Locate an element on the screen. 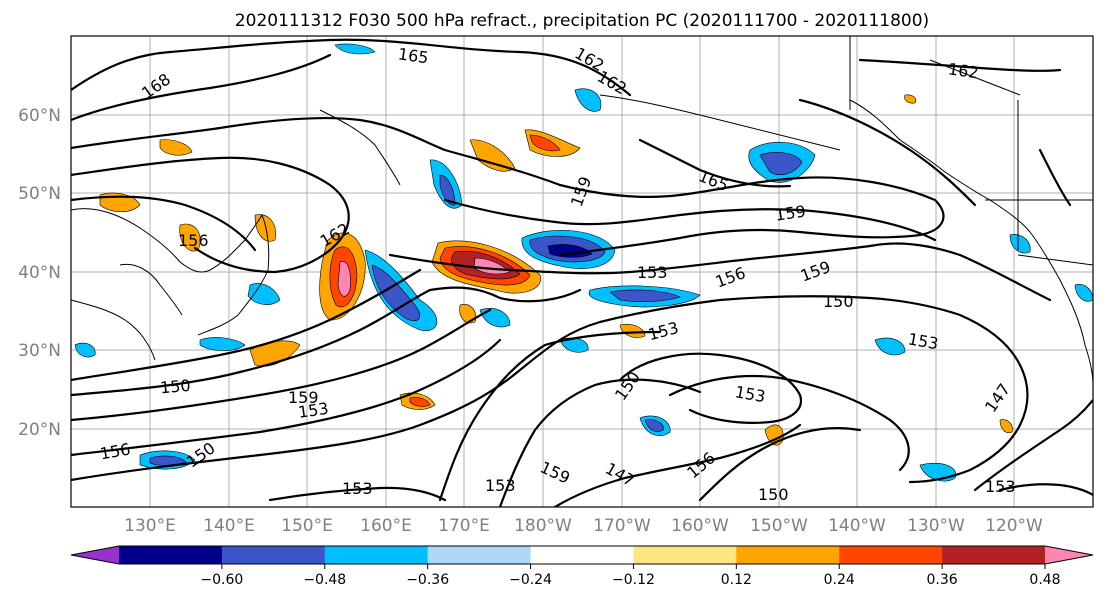  lon-label: 150°W is located at coordinates (779, 526).